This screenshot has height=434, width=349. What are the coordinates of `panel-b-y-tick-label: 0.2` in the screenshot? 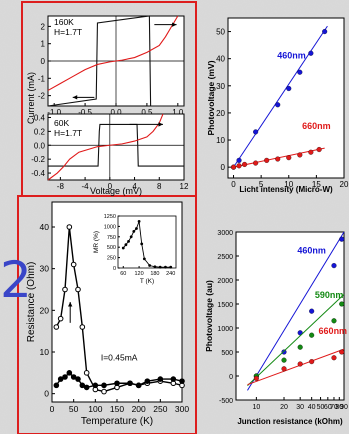 It's located at (40, 131).